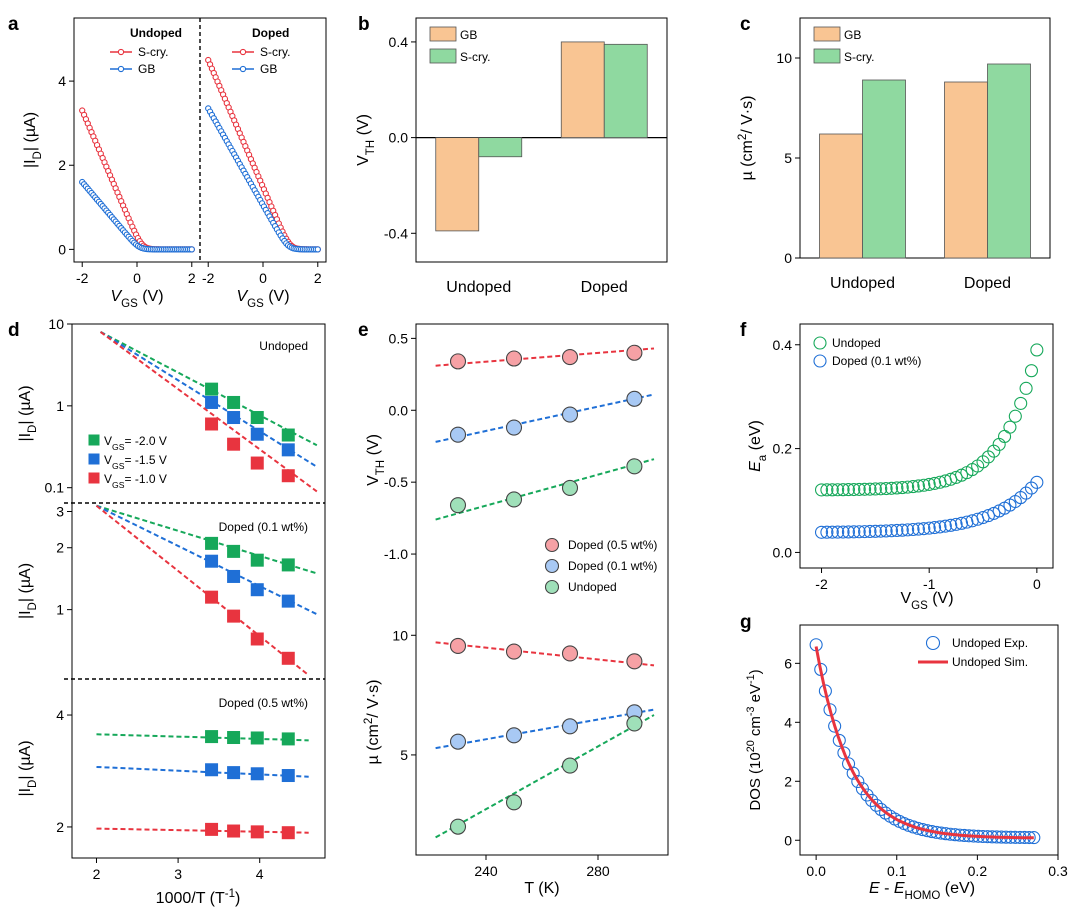 Image resolution: width=1080 pixels, height=910 pixels. What do you see at coordinates (283, 346) in the screenshot?
I see `subplot-title: Undoped` at bounding box center [283, 346].